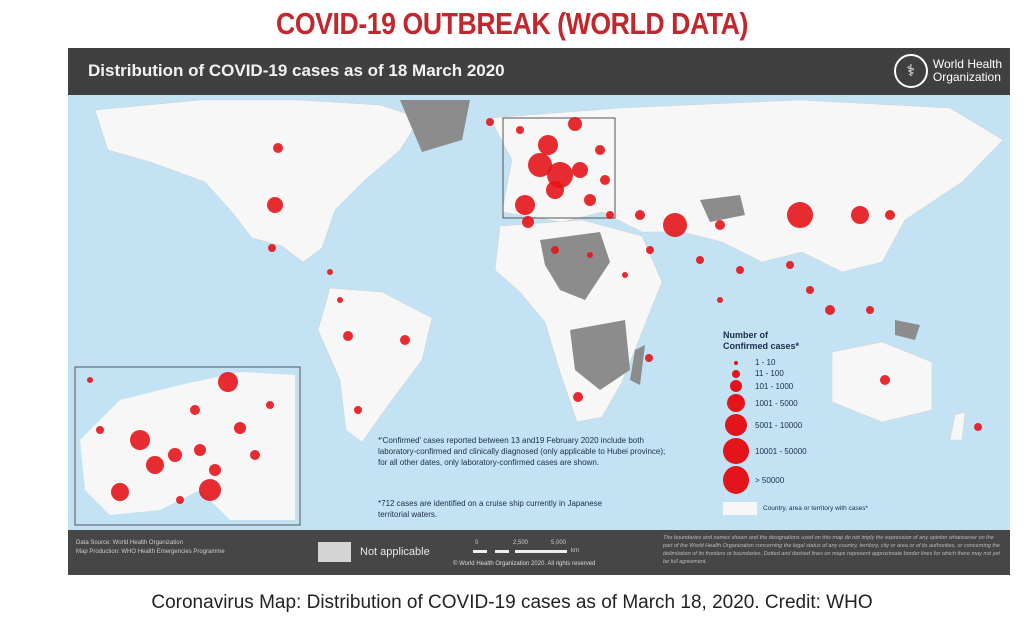 The image size is (1024, 621). What do you see at coordinates (858, 386) in the screenshot?
I see `legend-item: 101 - 1000` at bounding box center [858, 386].